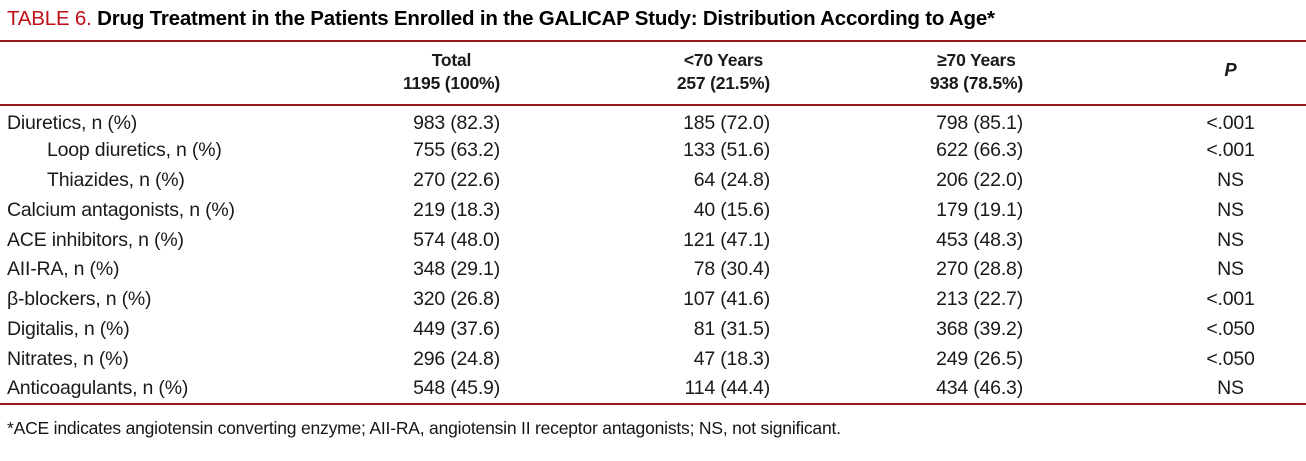 The width and height of the screenshot is (1306, 461). What do you see at coordinates (95, 239) in the screenshot?
I see `cell-drug-name: ACE inhibitors, n (%)` at bounding box center [95, 239].